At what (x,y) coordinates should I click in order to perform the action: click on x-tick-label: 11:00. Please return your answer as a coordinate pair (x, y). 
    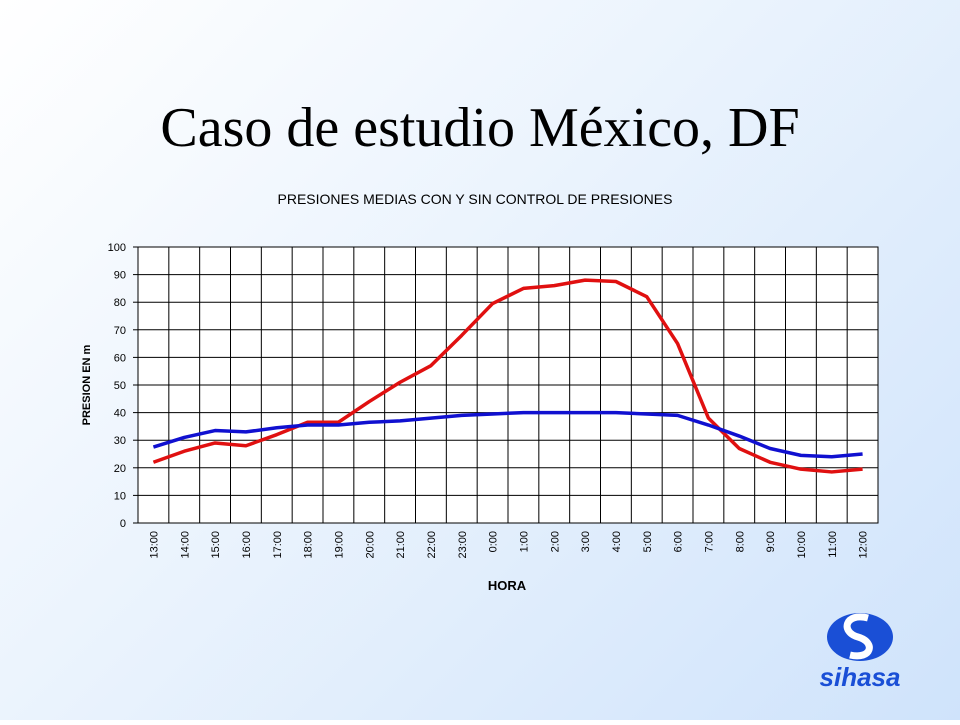
    Looking at the image, I should click on (833, 544).